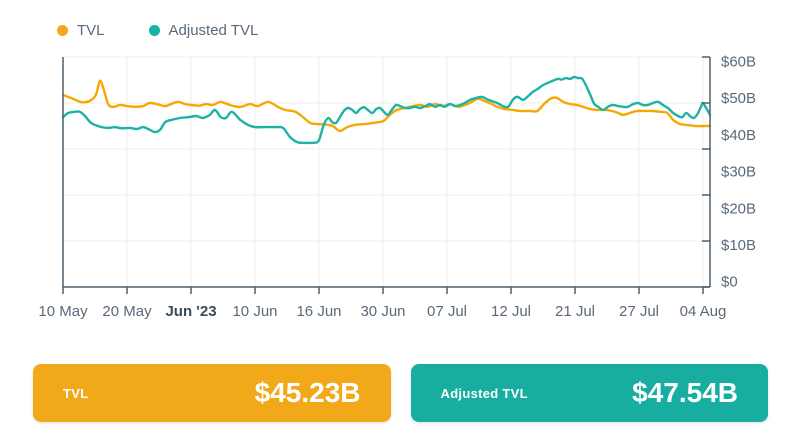 Image resolution: width=800 pixels, height=445 pixels. I want to click on x-axis-label: 12 Jul, so click(511, 311).